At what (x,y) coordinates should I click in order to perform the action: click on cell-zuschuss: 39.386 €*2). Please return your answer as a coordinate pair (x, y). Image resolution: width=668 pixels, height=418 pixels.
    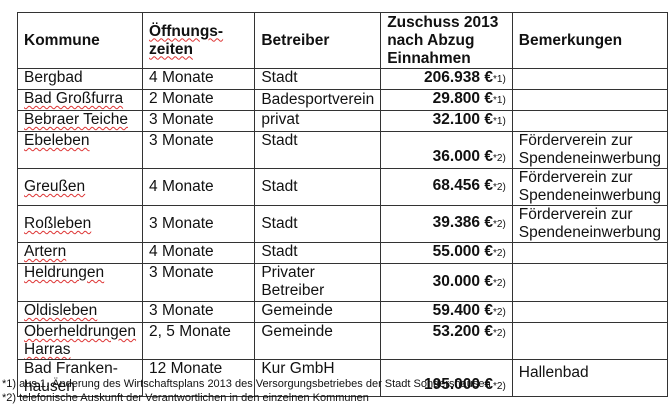
    Looking at the image, I should click on (446, 224).